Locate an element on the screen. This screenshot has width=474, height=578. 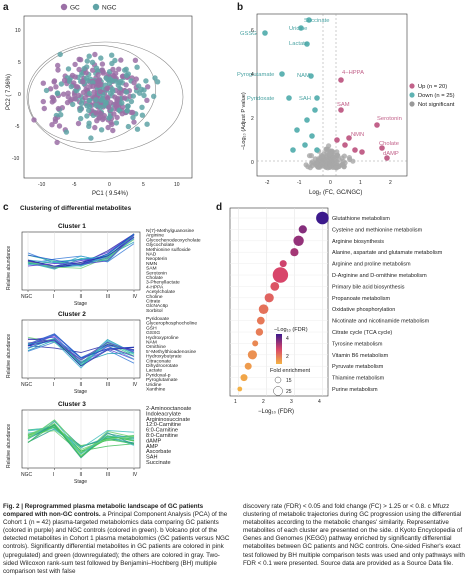
kegg-x-axis: 1 2 3 4 −Log₁₀ (FDR) is located at coordinates (281, 407).